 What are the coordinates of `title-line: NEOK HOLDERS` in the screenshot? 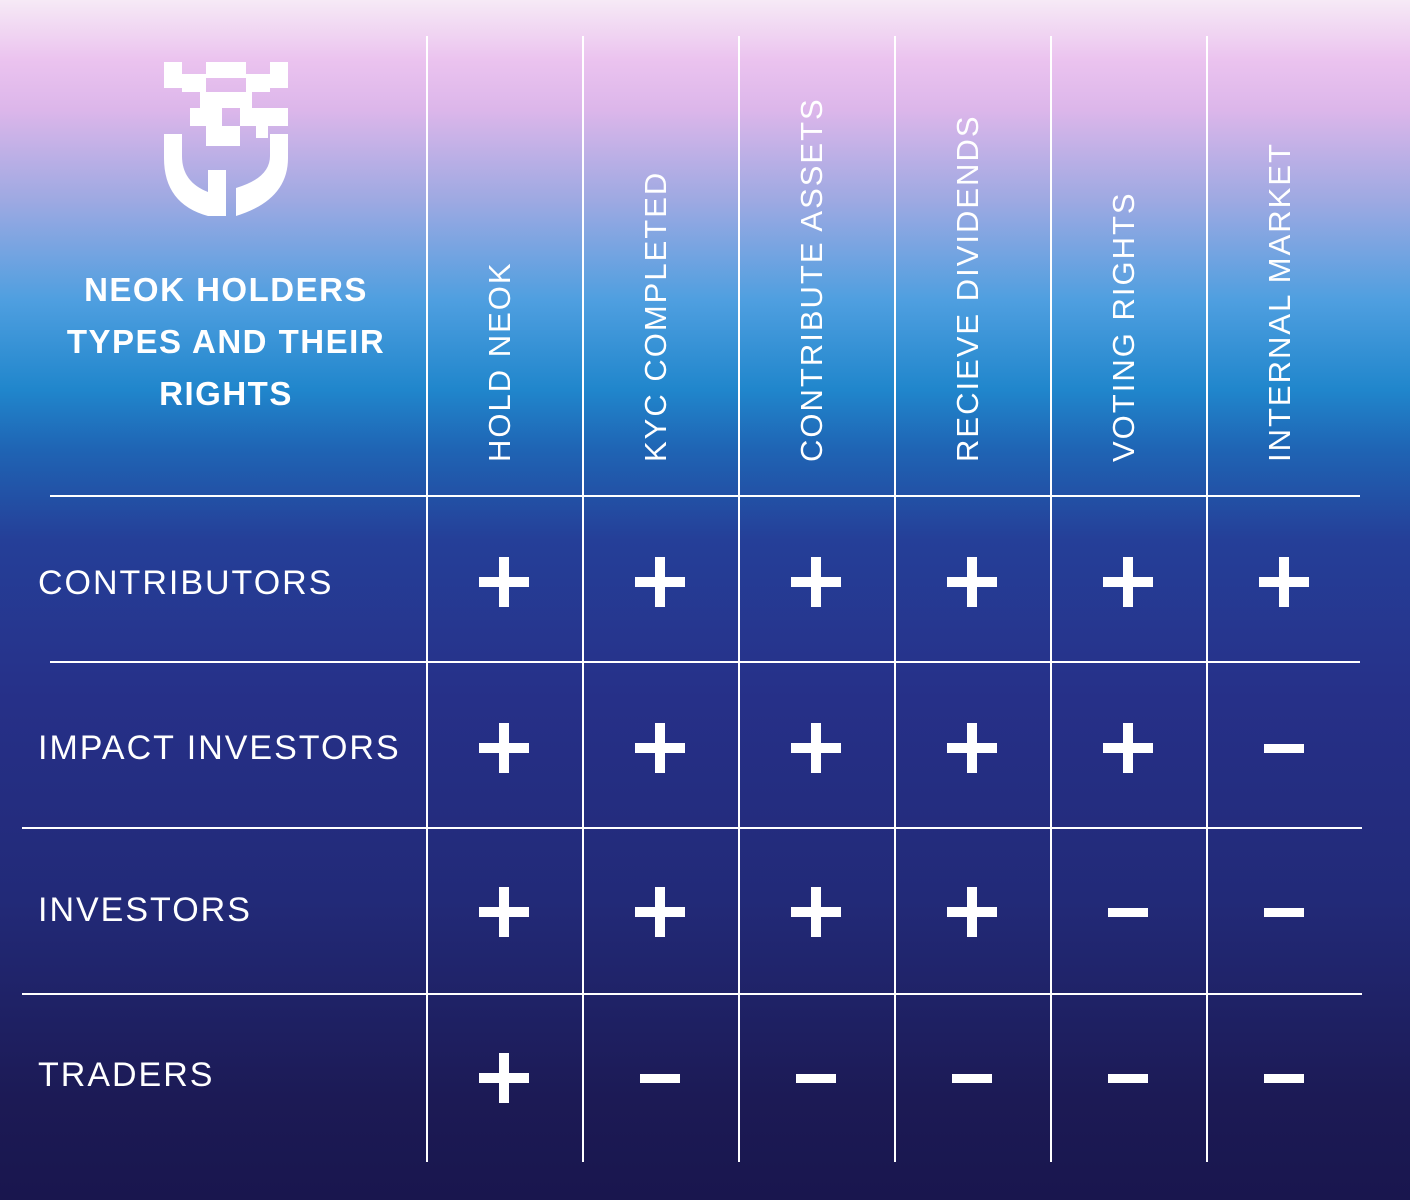 It's located at (226, 289).